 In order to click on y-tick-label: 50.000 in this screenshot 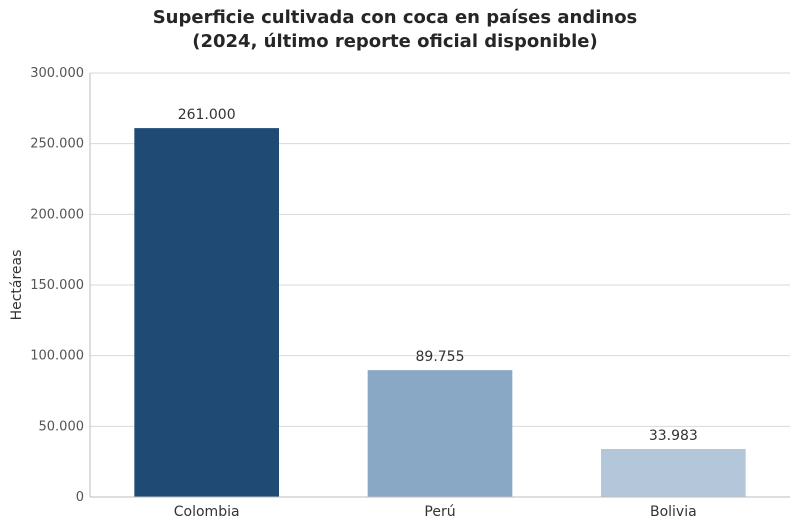, I will do `click(62, 426)`.